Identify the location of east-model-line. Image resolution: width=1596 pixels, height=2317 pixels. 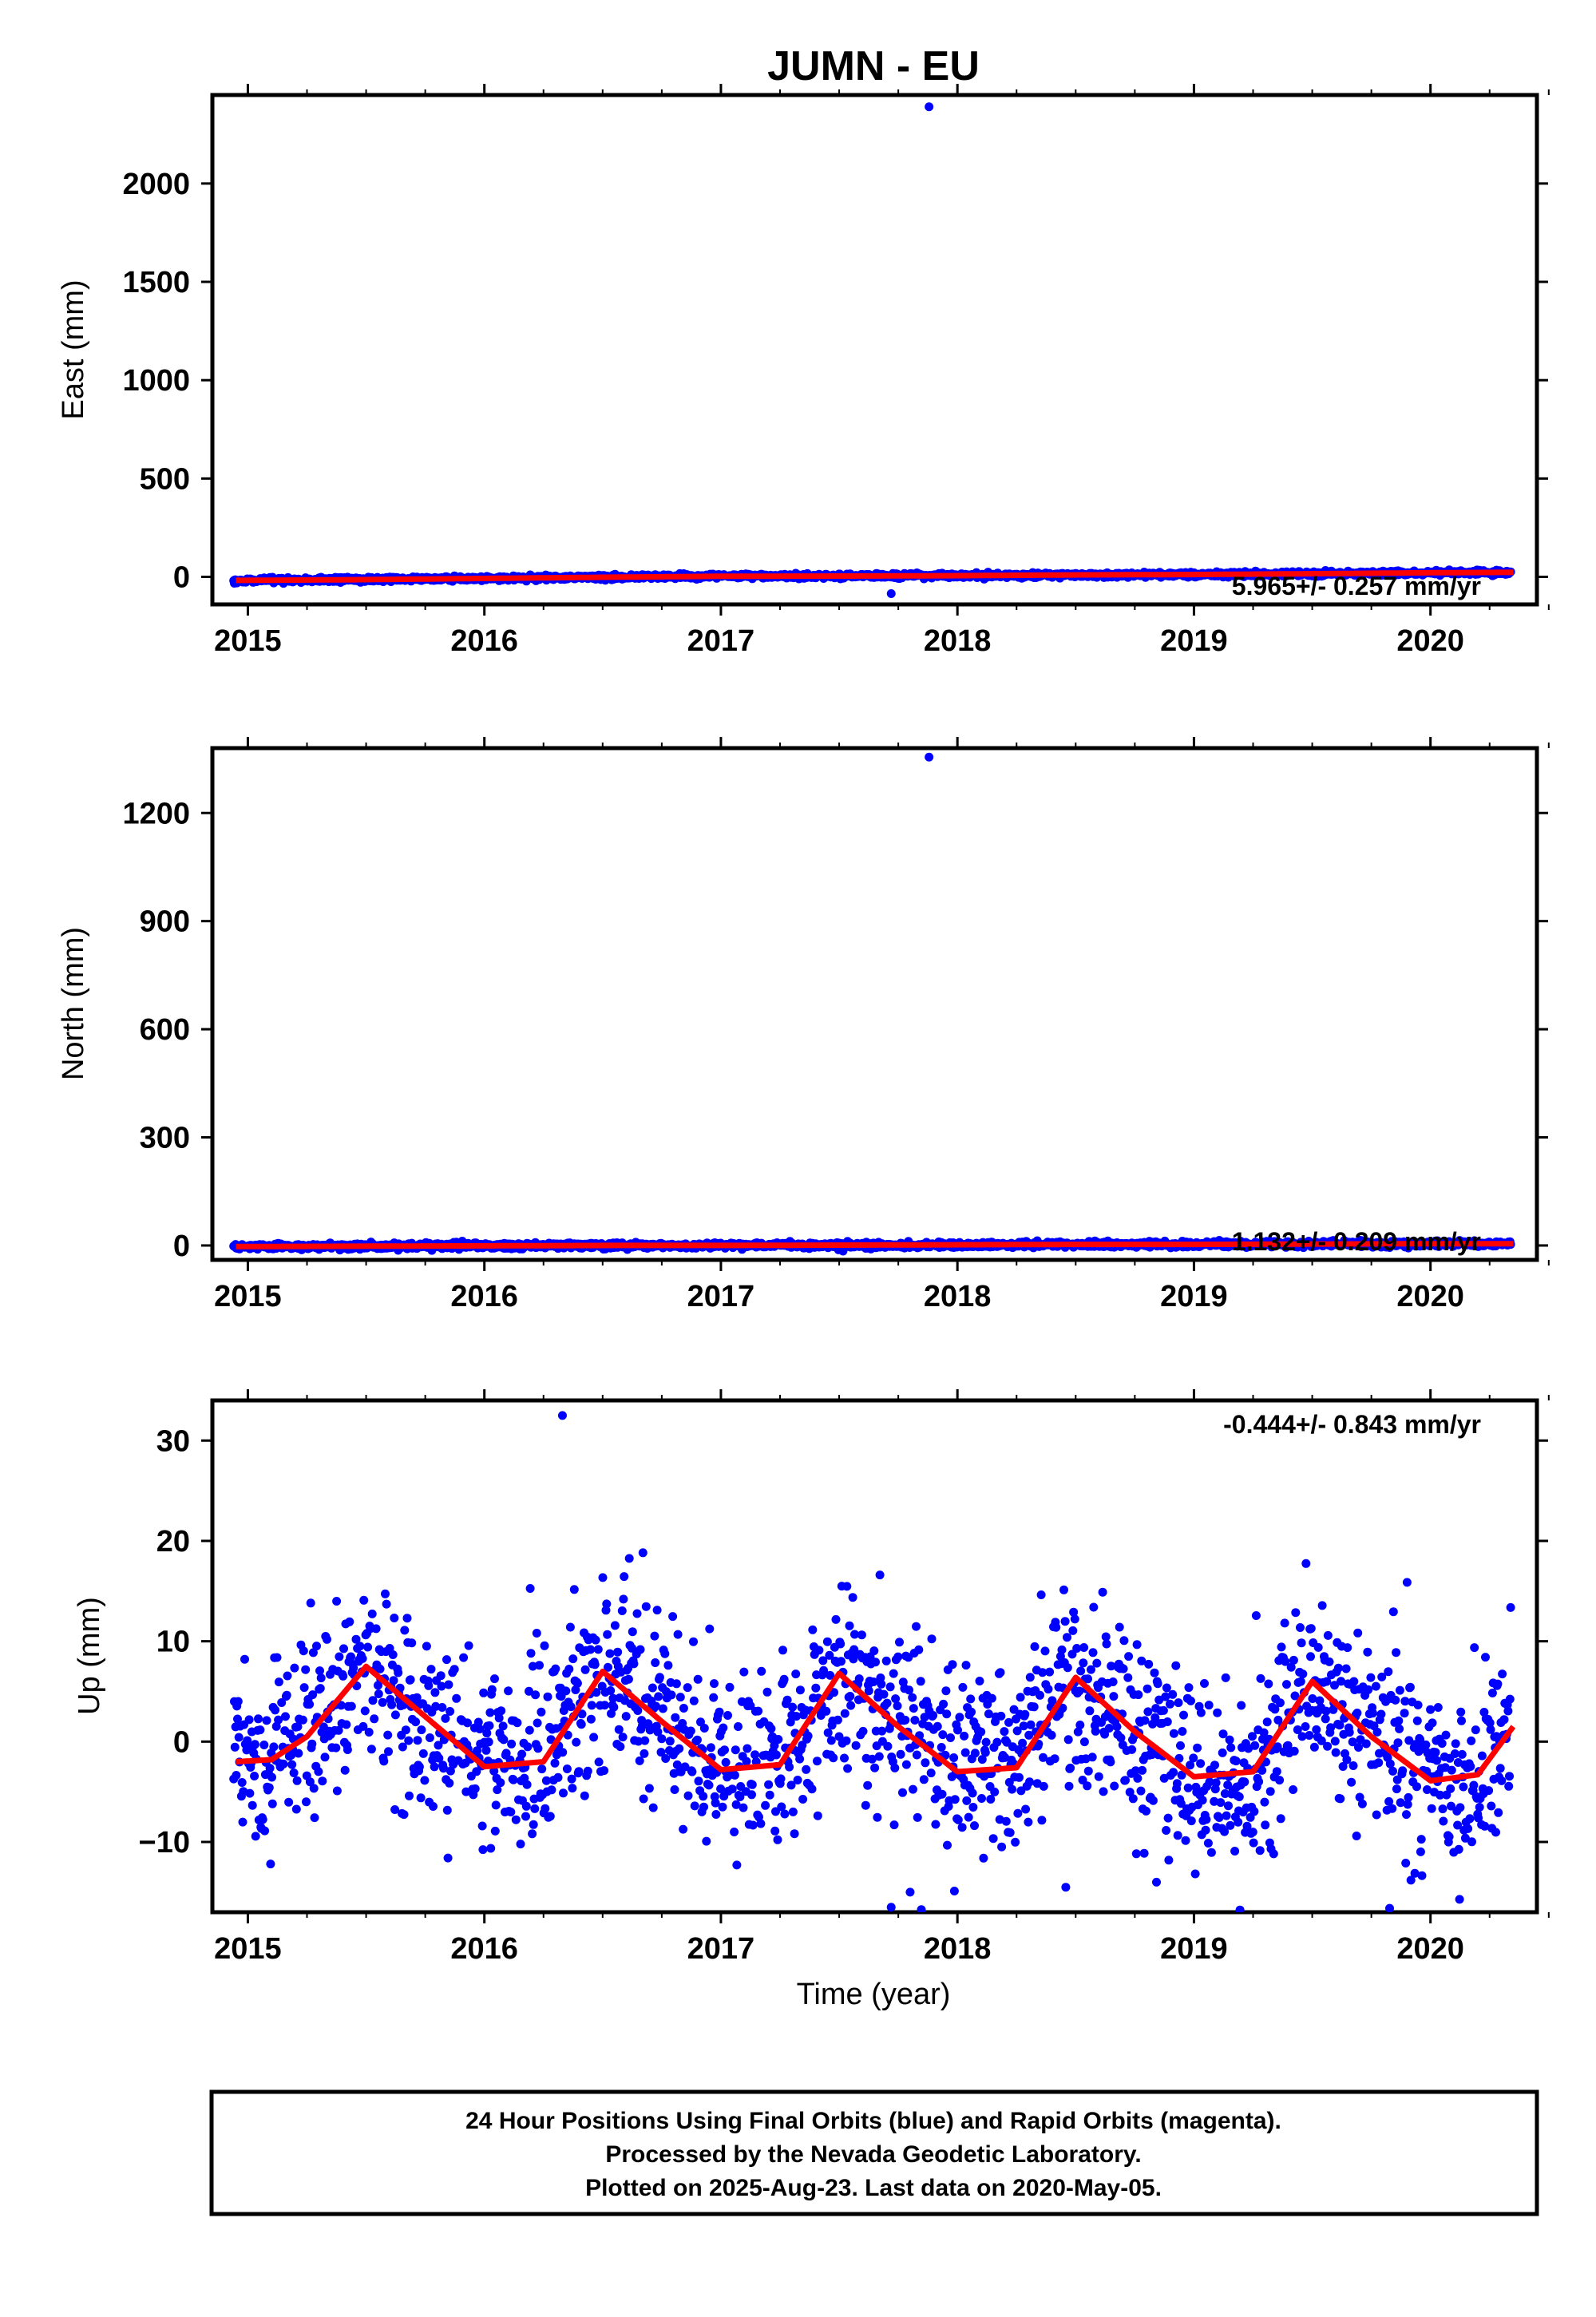
(875, 576).